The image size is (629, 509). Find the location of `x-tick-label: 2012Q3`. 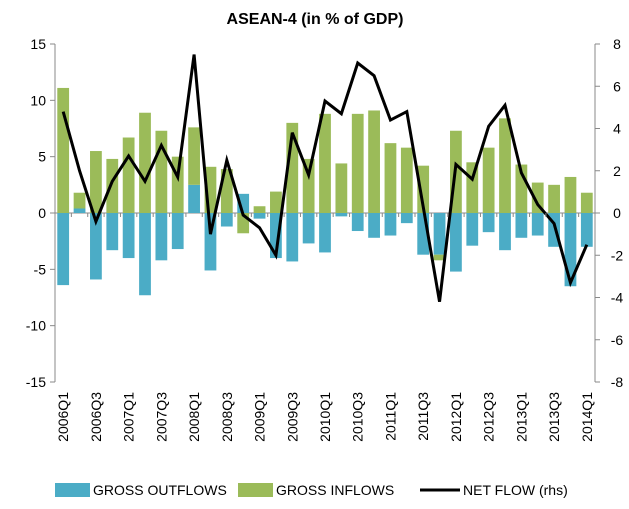

x-tick-label: 2012Q3 is located at coordinates (489, 417).